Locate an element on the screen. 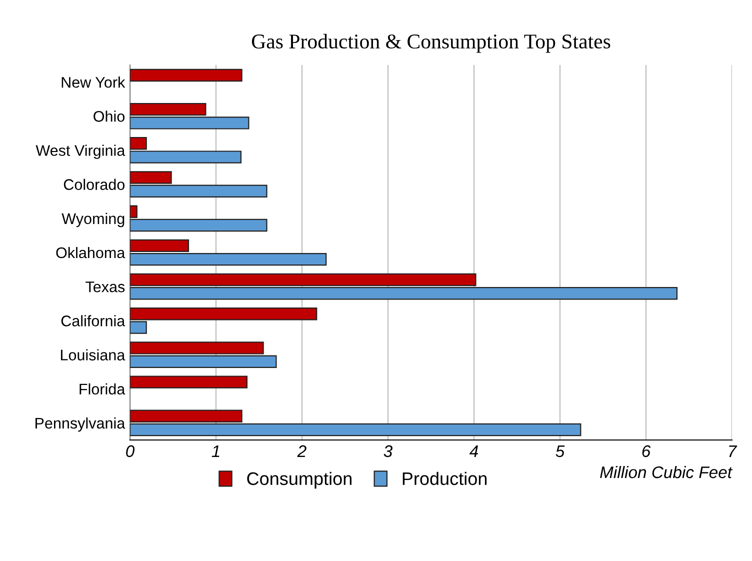 The image size is (752, 561). x-tick-label: 6 is located at coordinates (646, 451).